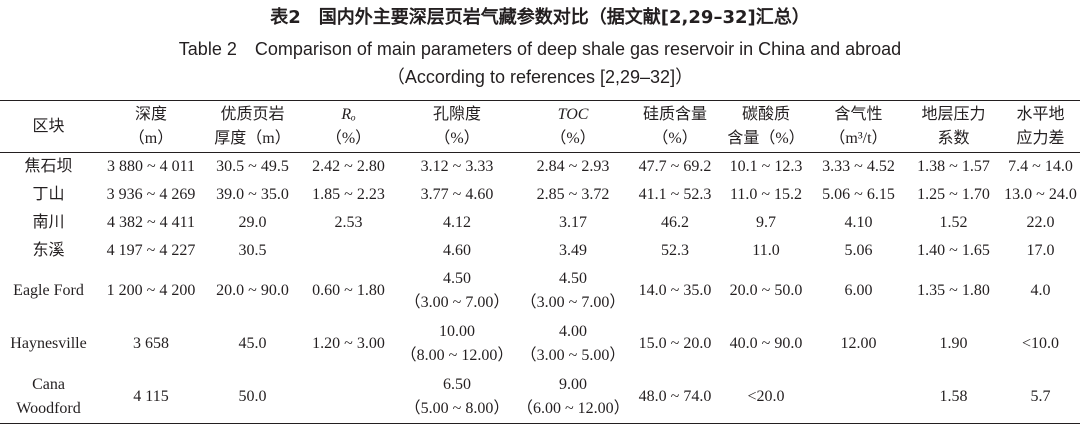 Image resolution: width=1080 pixels, height=437 pixels. Describe the element at coordinates (573, 251) in the screenshot. I see `table-cell: 3.49` at that location.